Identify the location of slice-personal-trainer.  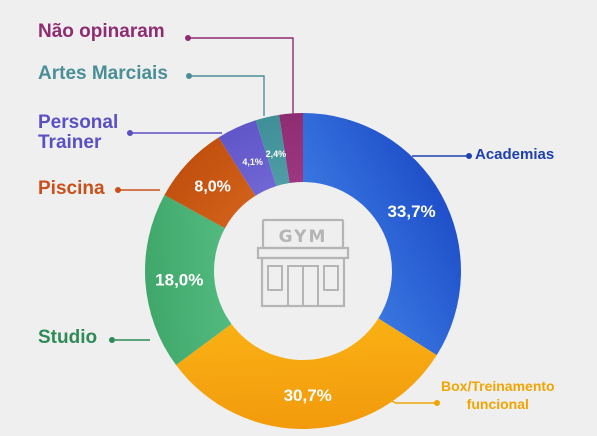
(247, 158).